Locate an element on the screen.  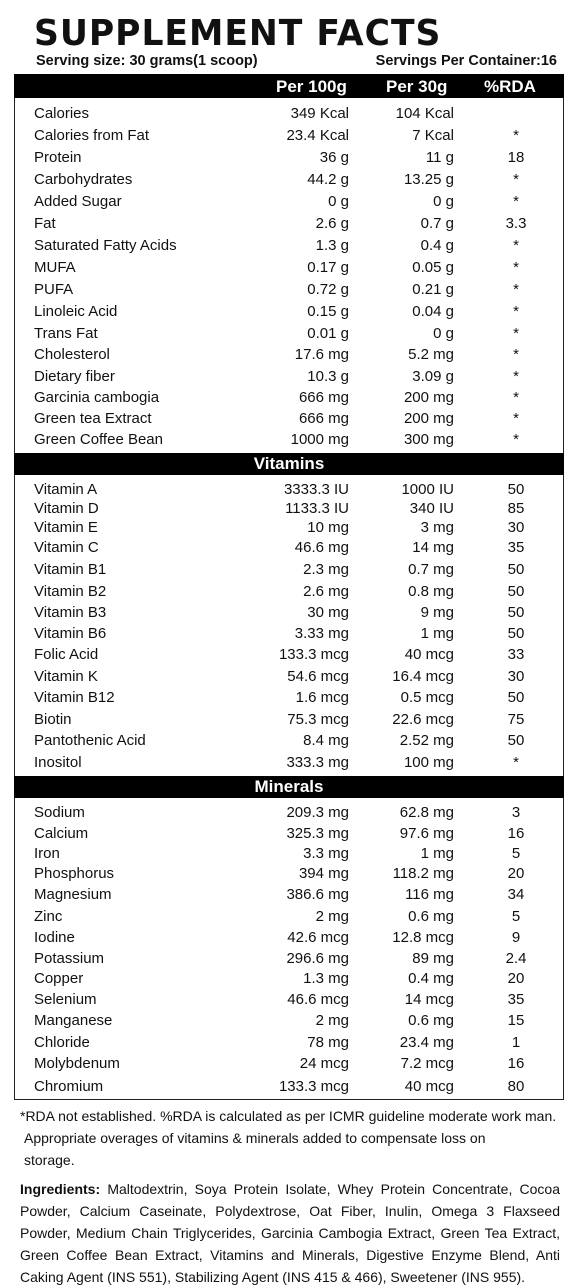
table-row: Magnesium 386.6 mg 116 mg 34 is located at coordinates (289, 895).